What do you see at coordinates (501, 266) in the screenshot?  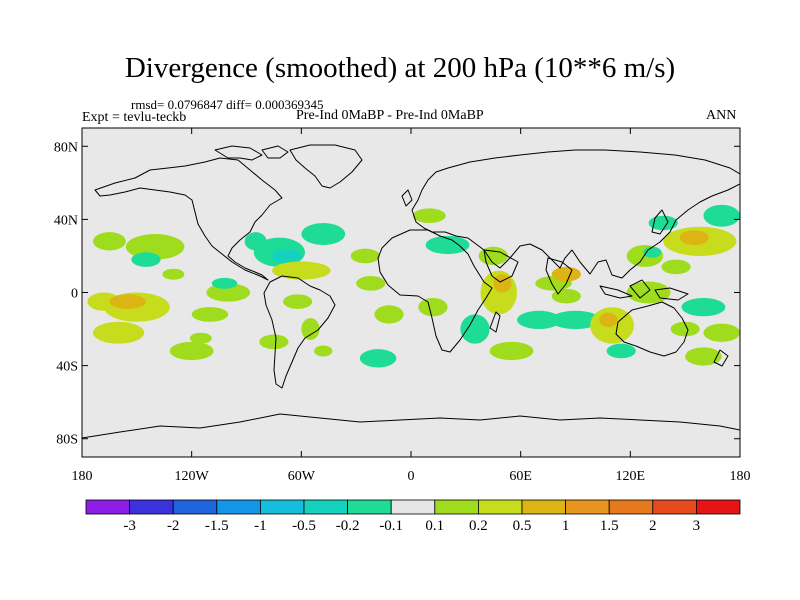 I see `coast-arabia` at bounding box center [501, 266].